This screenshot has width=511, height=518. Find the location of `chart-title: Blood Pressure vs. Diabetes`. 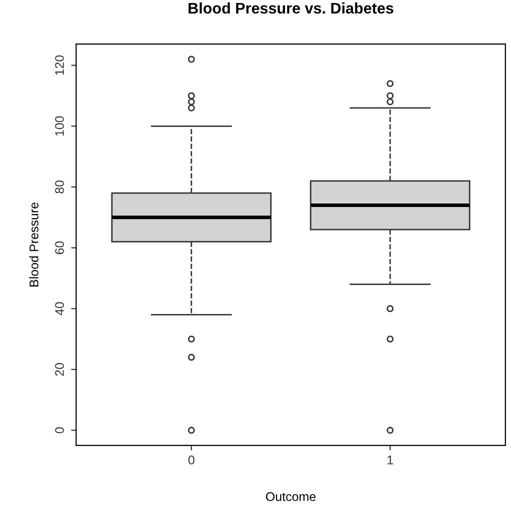

chart-title: Blood Pressure vs. Diabetes is located at coordinates (291, 8).